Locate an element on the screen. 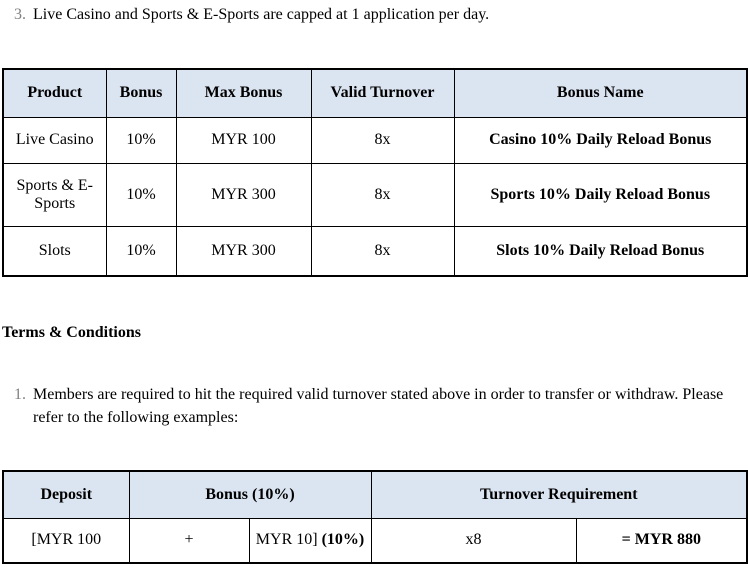 The height and width of the screenshot is (571, 748). header-valid-turnover: Valid Turnover is located at coordinates (382, 93).